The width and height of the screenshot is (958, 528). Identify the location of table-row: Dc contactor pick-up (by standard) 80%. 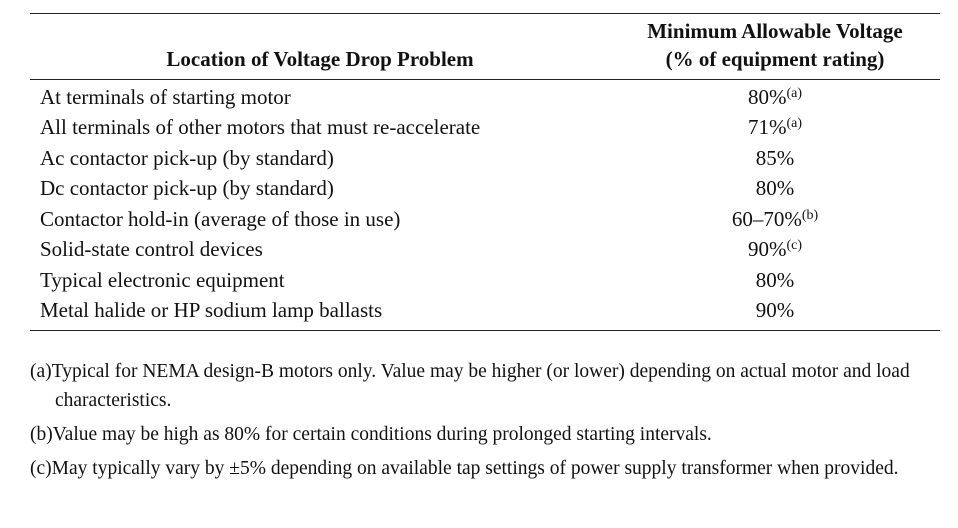
(485, 189).